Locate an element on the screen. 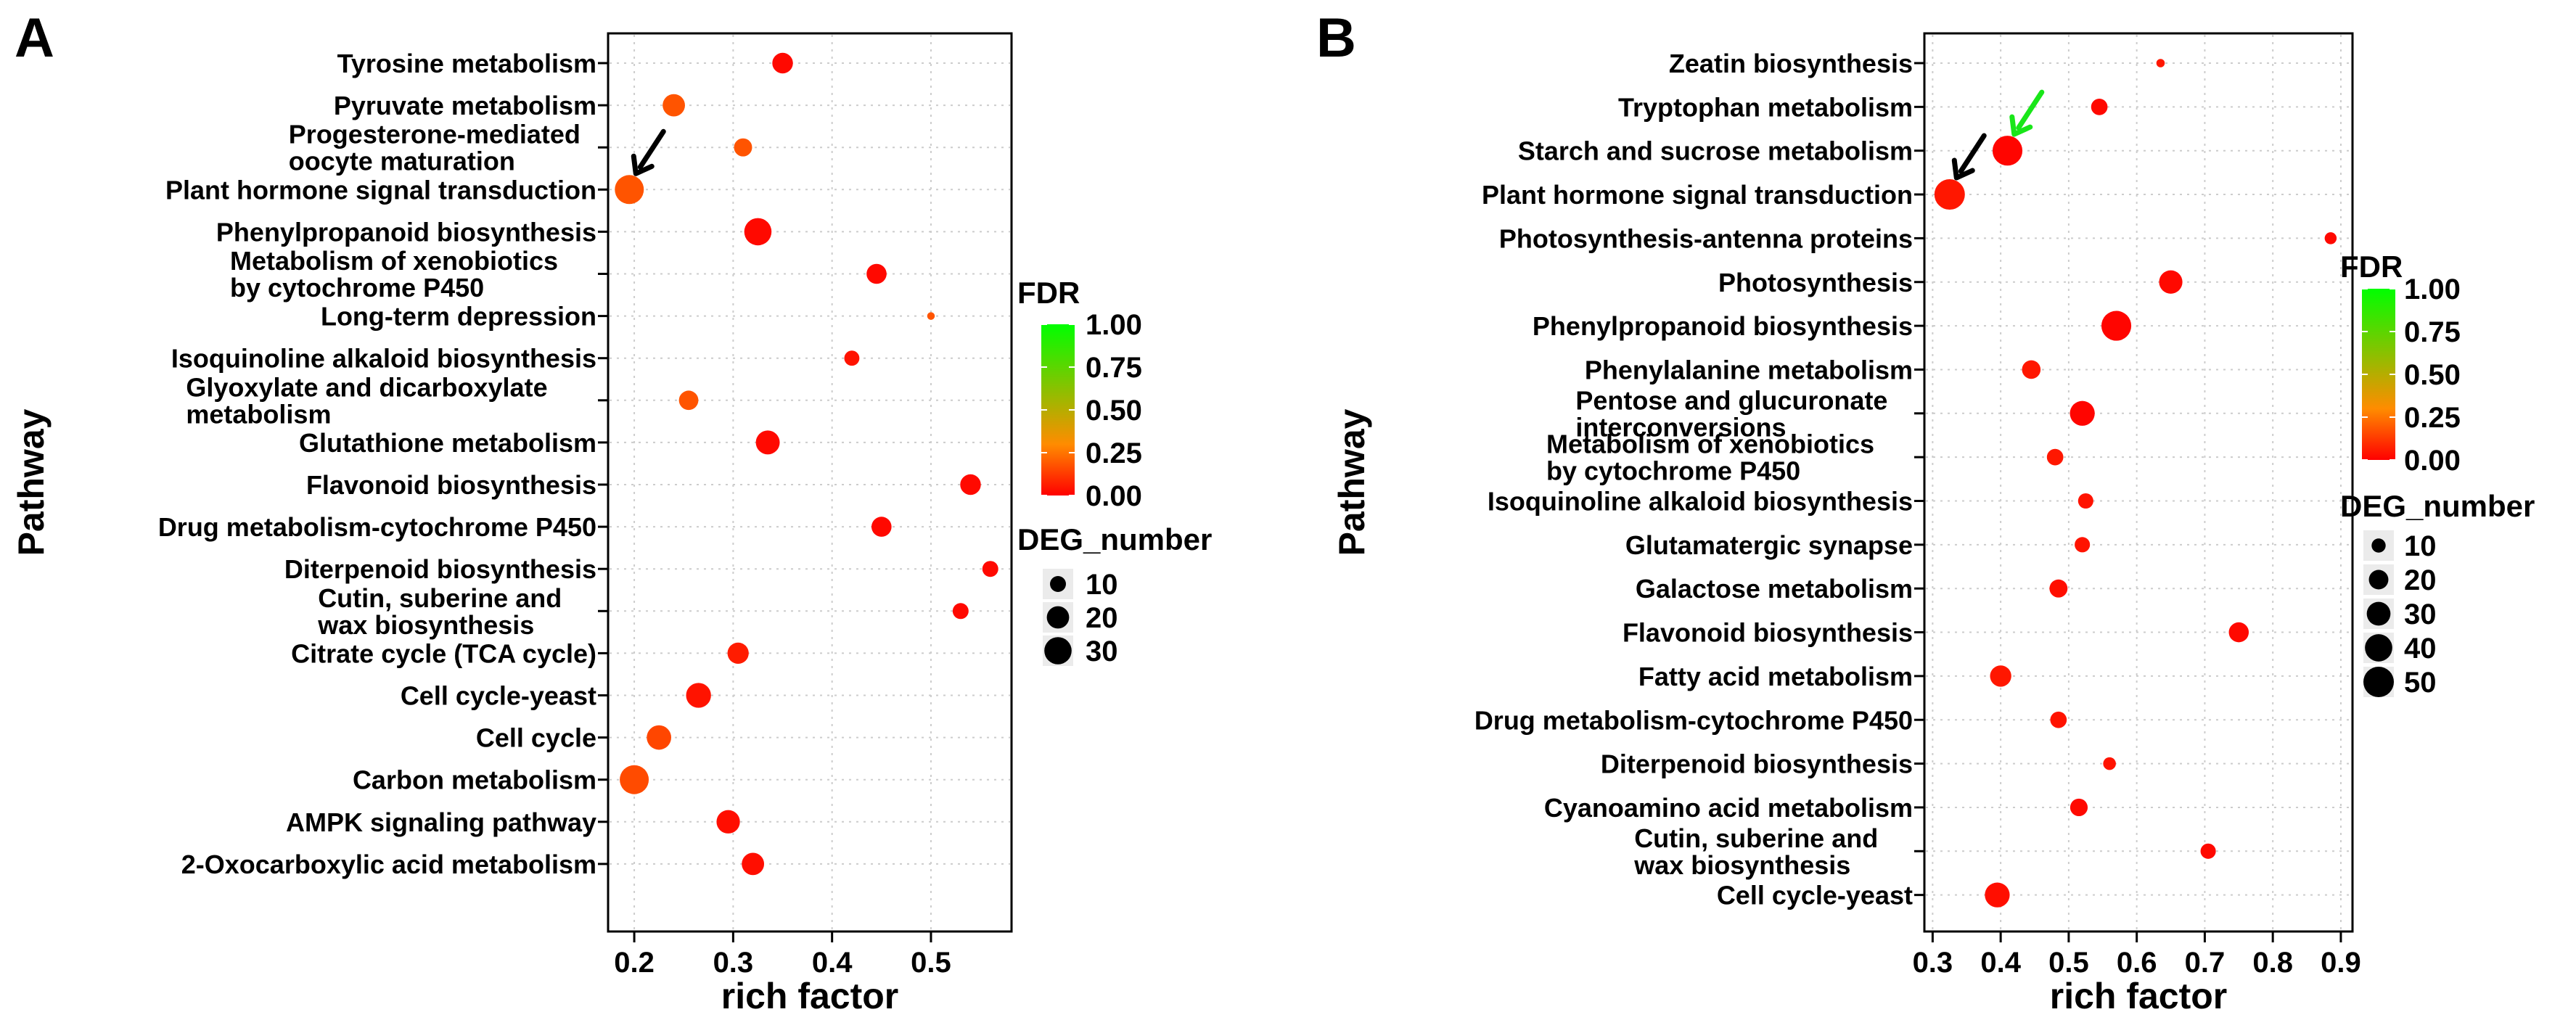 The width and height of the screenshot is (2576, 1020). panel-b-y-axis-title: Pathway is located at coordinates (1352, 482).